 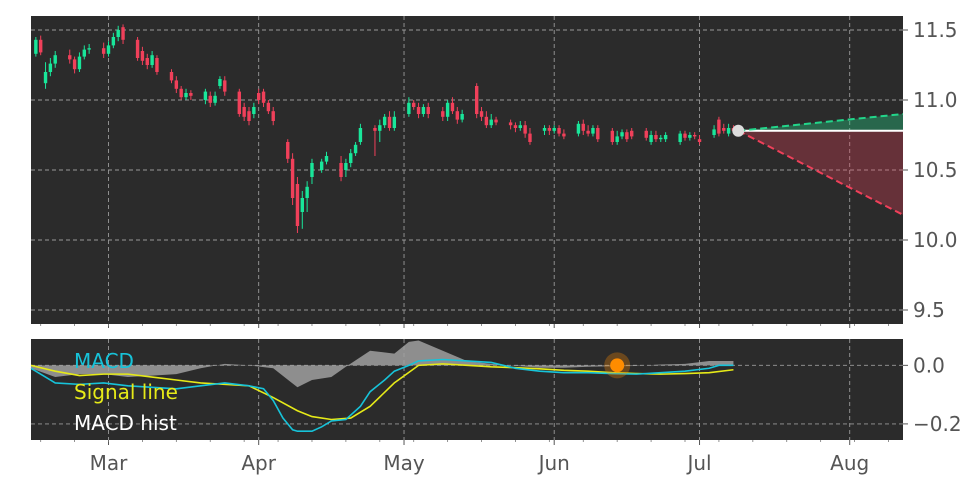 I want to click on legend-macd: MACD, so click(x=104, y=361).